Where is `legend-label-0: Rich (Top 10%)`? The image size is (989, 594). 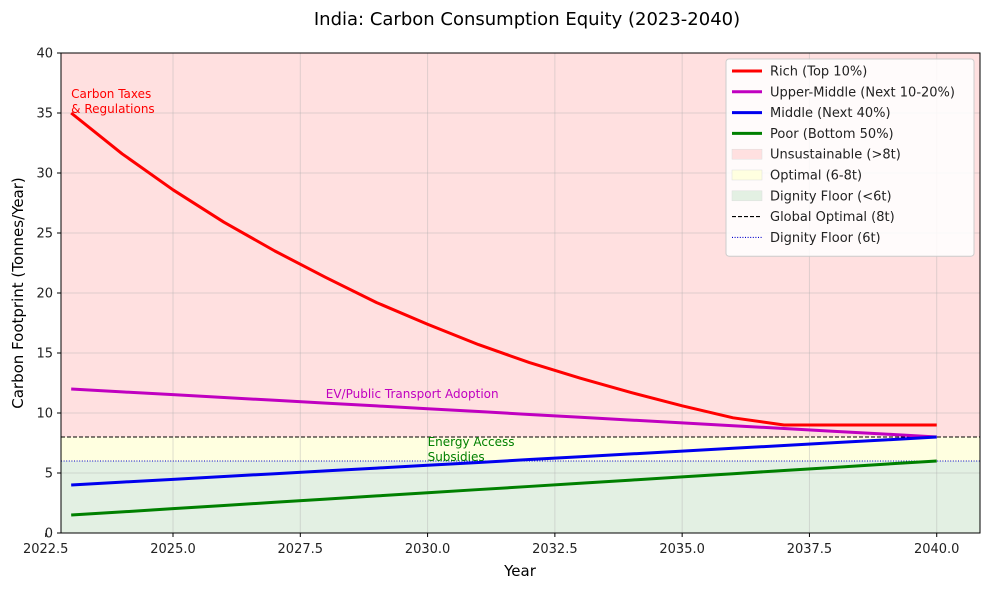
legend-label-0: Rich (Top 10%) is located at coordinates (818, 72).